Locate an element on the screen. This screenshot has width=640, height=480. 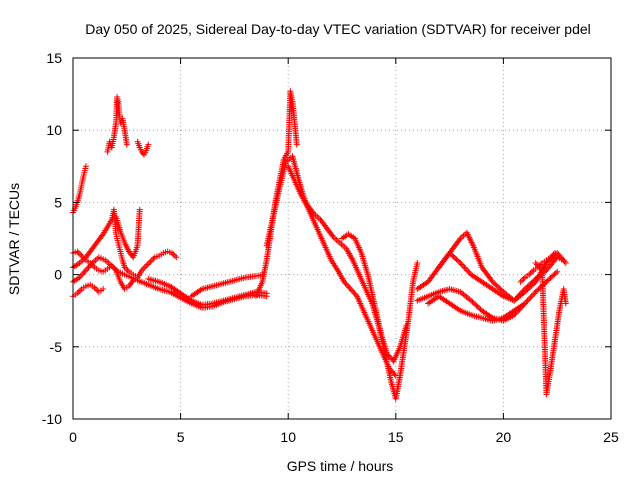
x-tick-label: 20 is located at coordinates (504, 437).